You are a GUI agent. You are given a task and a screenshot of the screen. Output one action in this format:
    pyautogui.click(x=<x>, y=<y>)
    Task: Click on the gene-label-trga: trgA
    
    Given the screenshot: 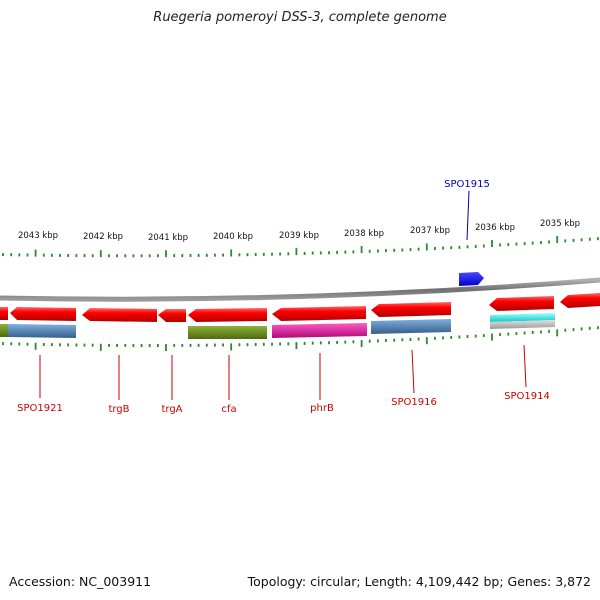 What is the action you would take?
    pyautogui.click(x=171, y=409)
    